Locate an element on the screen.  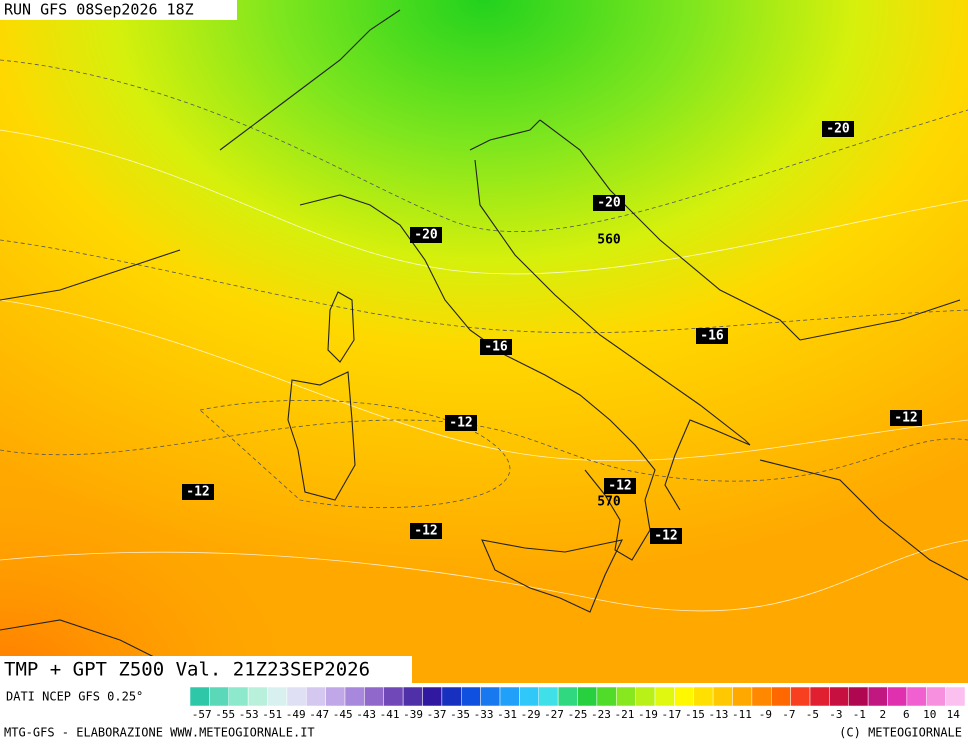
colorbar-label: -9 is located at coordinates (765, 714).